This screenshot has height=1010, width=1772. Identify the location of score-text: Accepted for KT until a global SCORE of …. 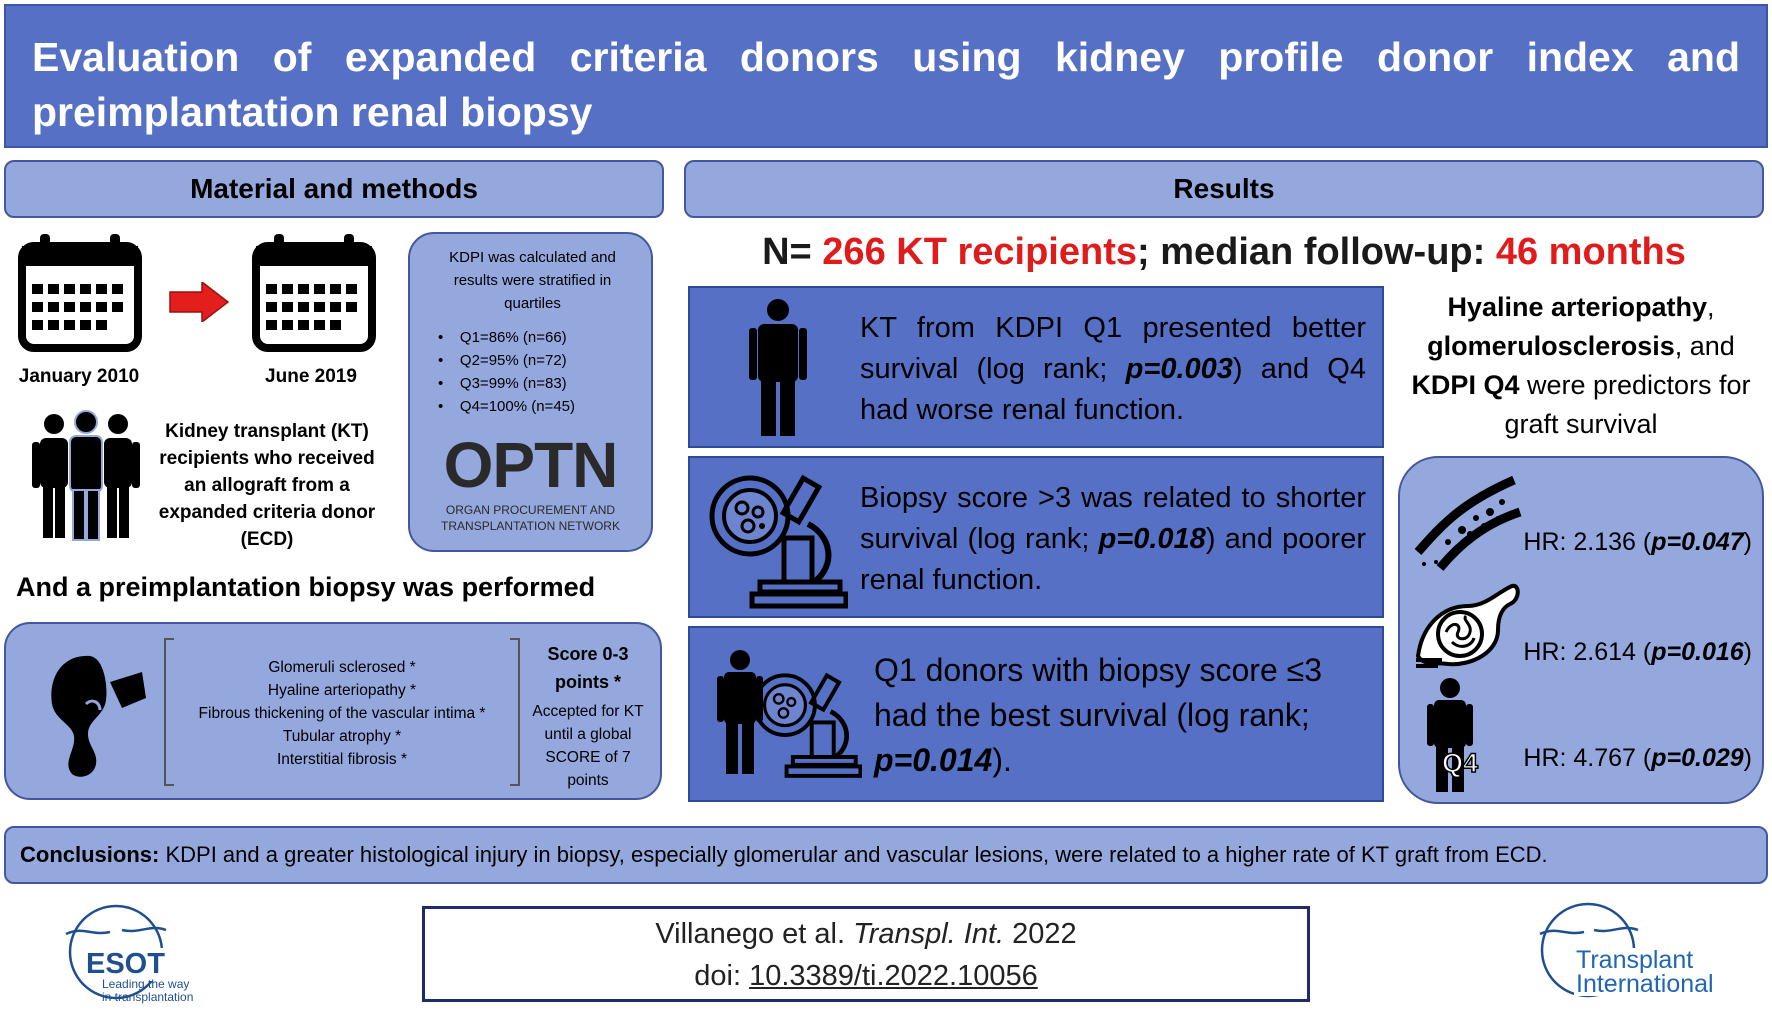
(588, 746).